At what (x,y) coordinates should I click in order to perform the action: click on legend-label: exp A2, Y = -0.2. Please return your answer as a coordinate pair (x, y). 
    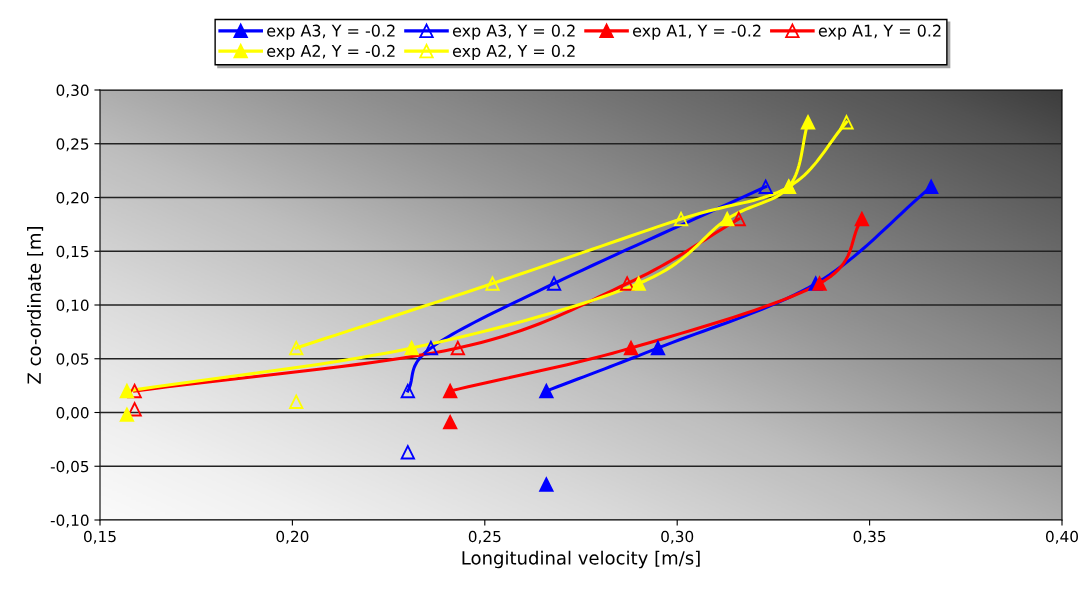
    Looking at the image, I should click on (331, 52).